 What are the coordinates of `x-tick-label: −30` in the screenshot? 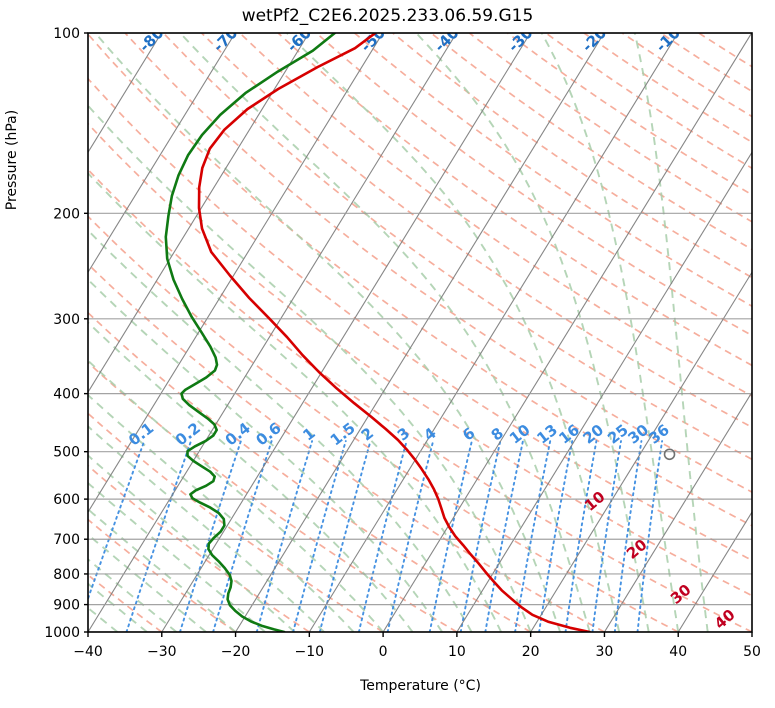 It's located at (162, 652).